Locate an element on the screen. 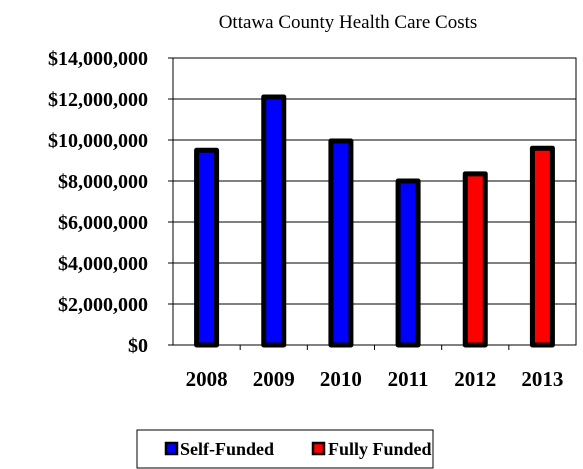  legend-box is located at coordinates (285, 449).